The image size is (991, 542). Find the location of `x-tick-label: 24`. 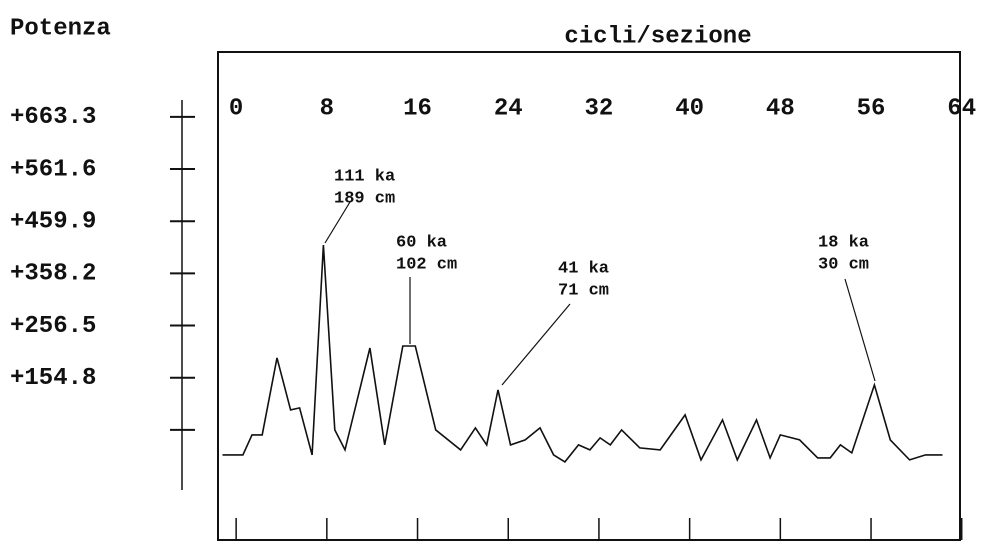

x-tick-label: 24 is located at coordinates (508, 108).